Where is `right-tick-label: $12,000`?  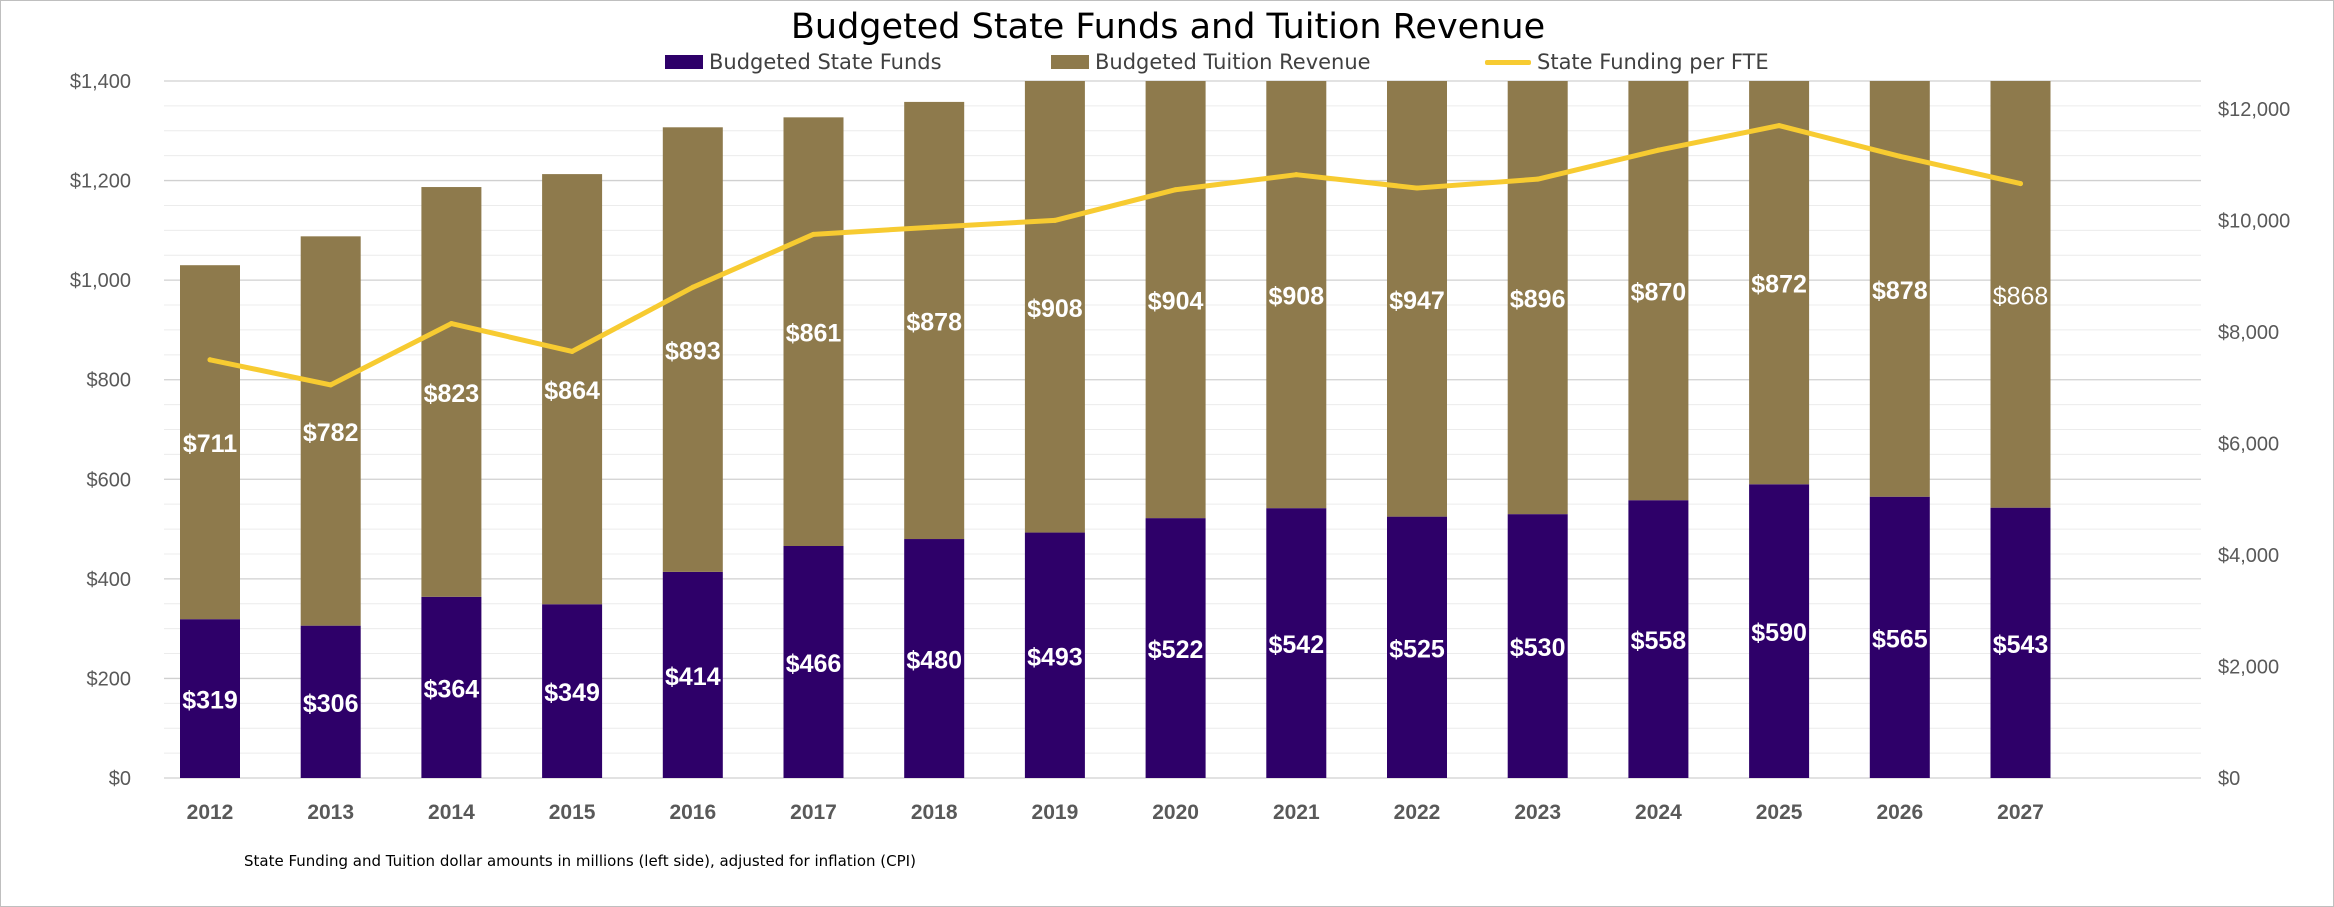 right-tick-label: $12,000 is located at coordinates (2254, 110).